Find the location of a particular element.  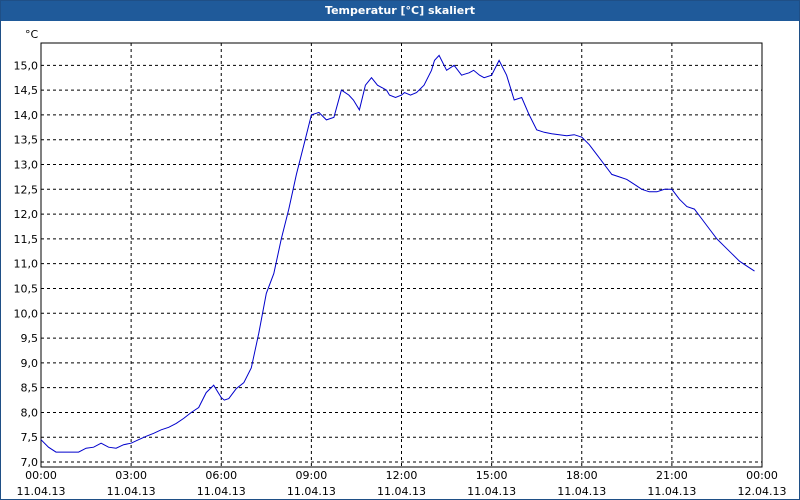

y-tick-label: 10,5 is located at coordinates (26, 288).